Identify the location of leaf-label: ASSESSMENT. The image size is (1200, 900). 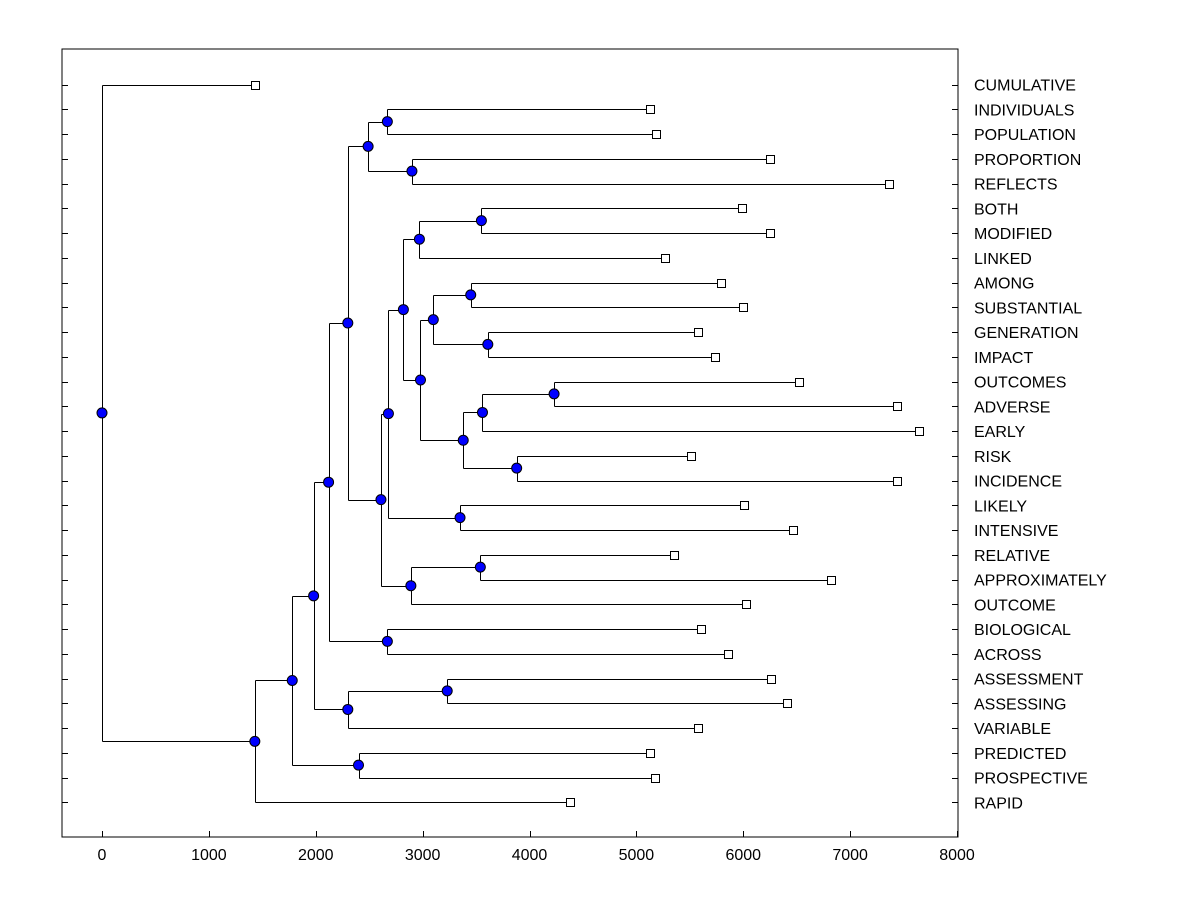
(1029, 680).